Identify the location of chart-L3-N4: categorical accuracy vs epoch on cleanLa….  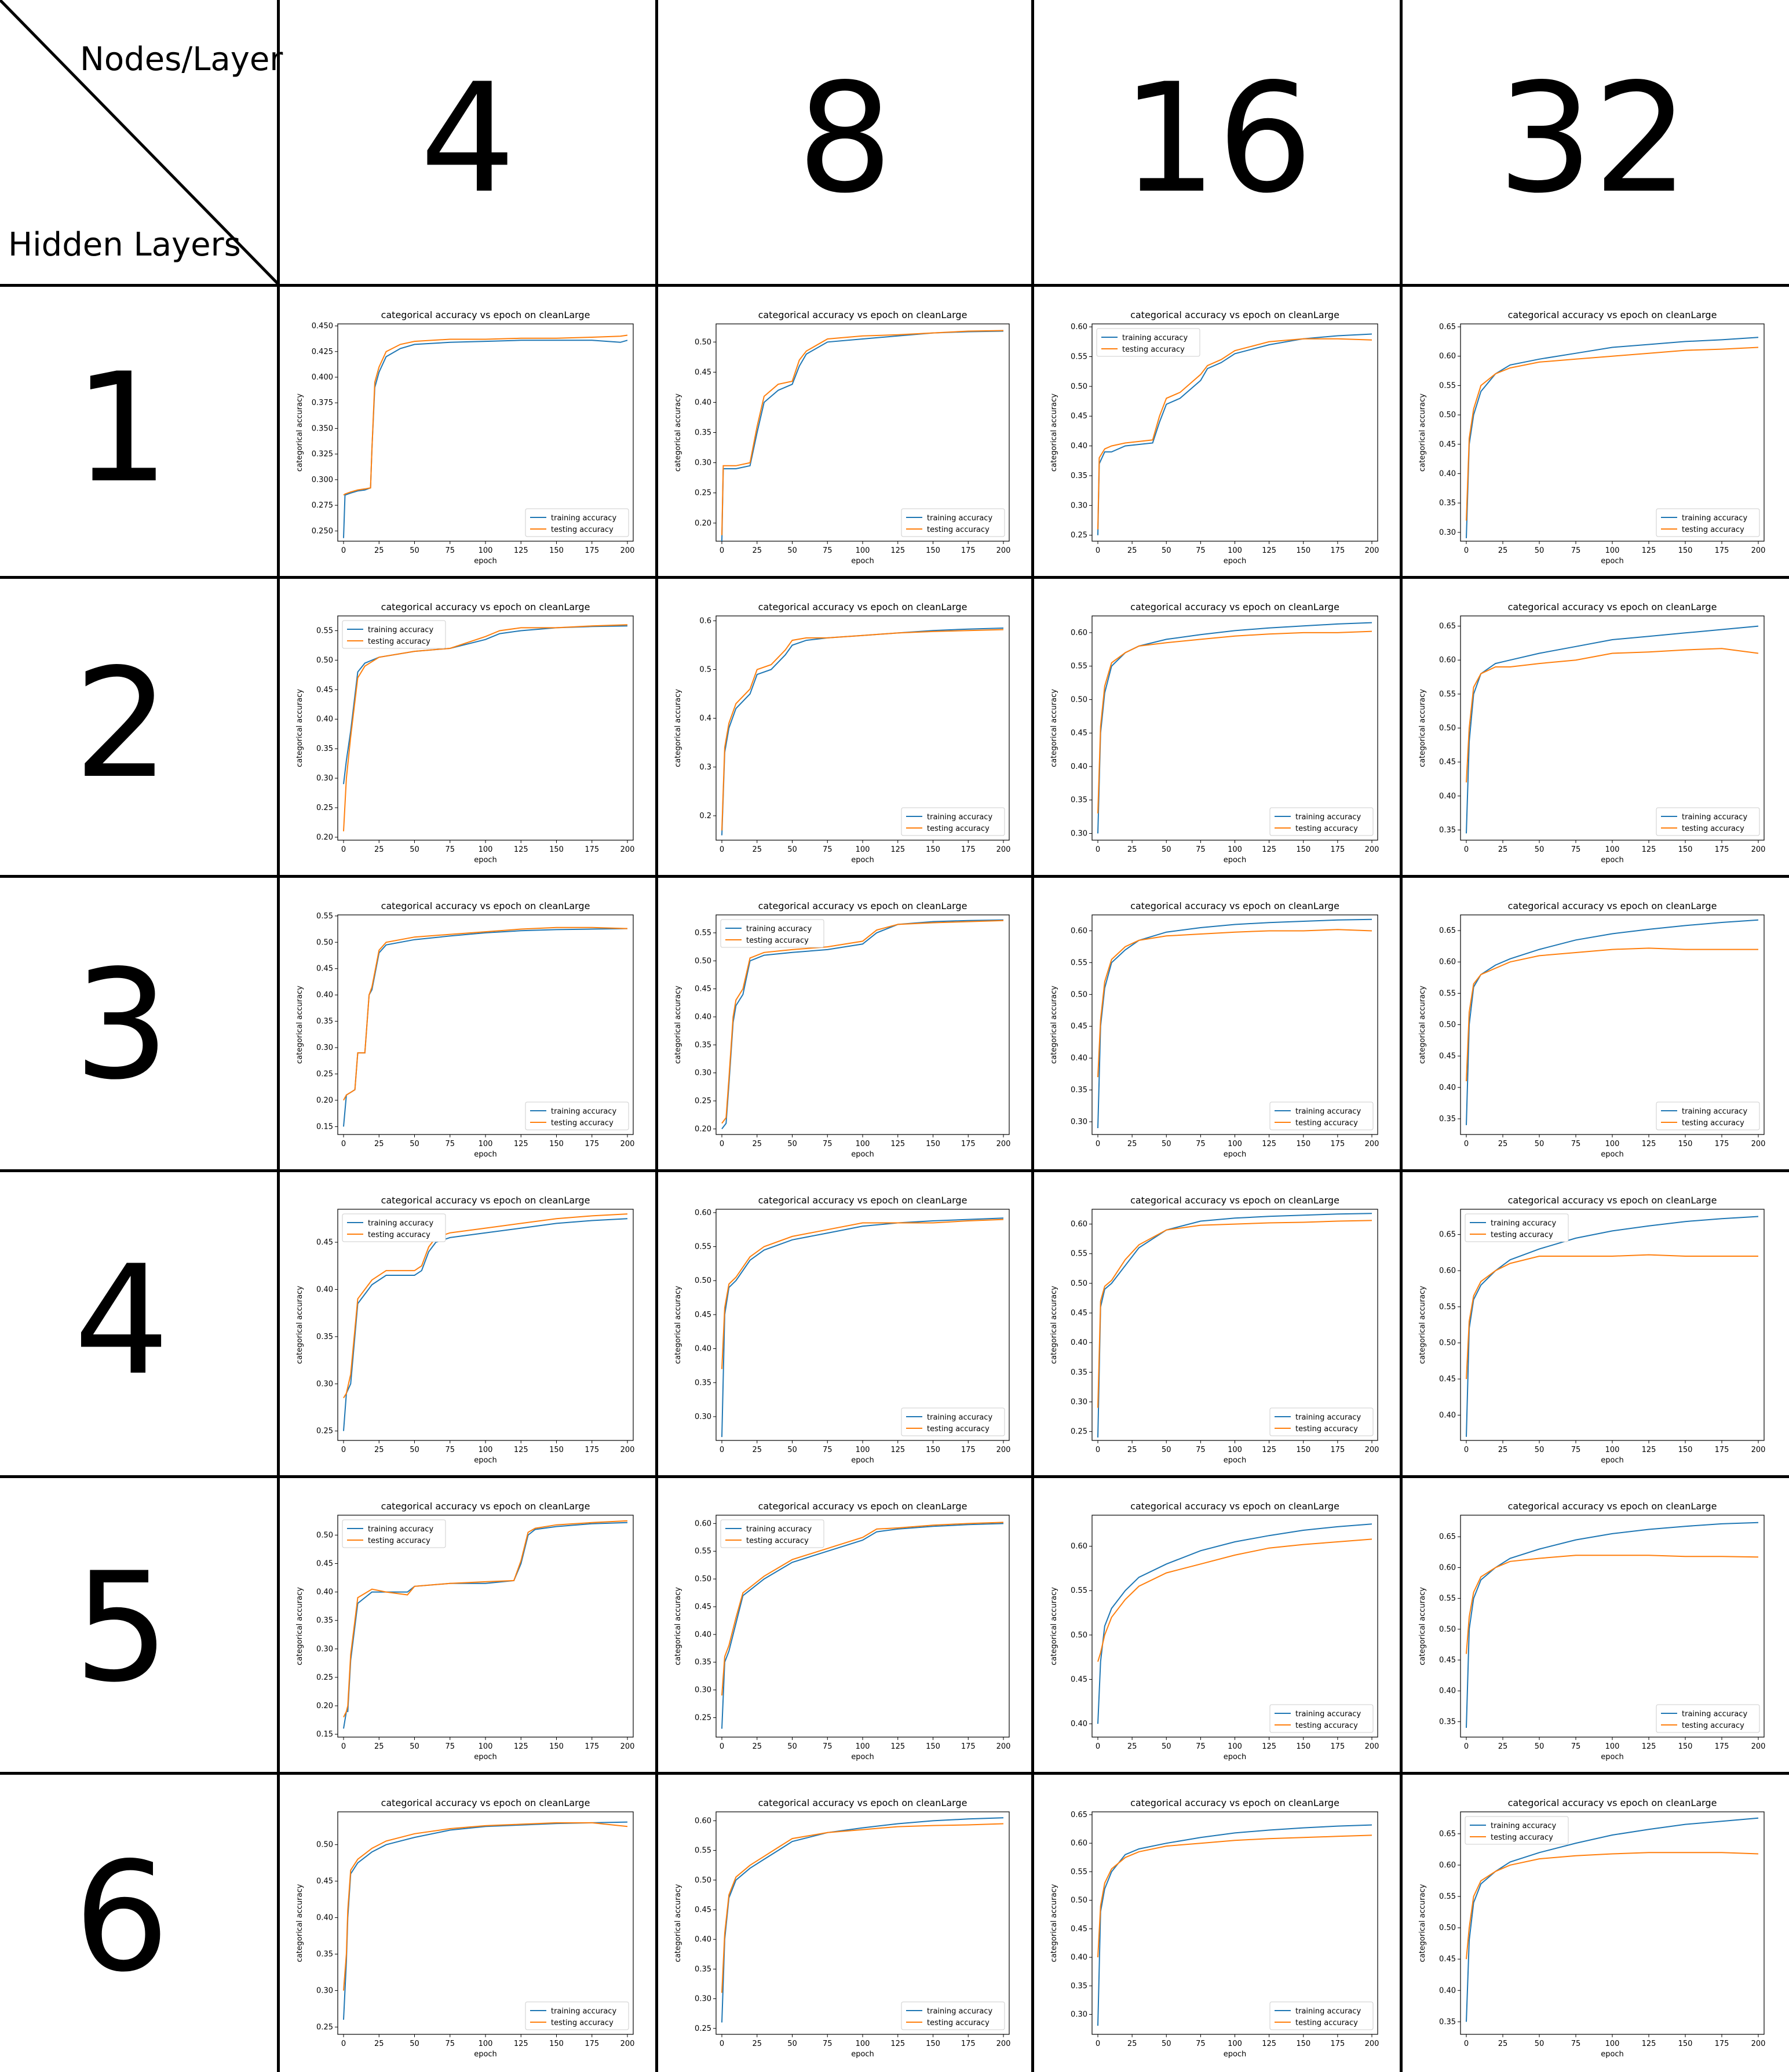
(464, 1029).